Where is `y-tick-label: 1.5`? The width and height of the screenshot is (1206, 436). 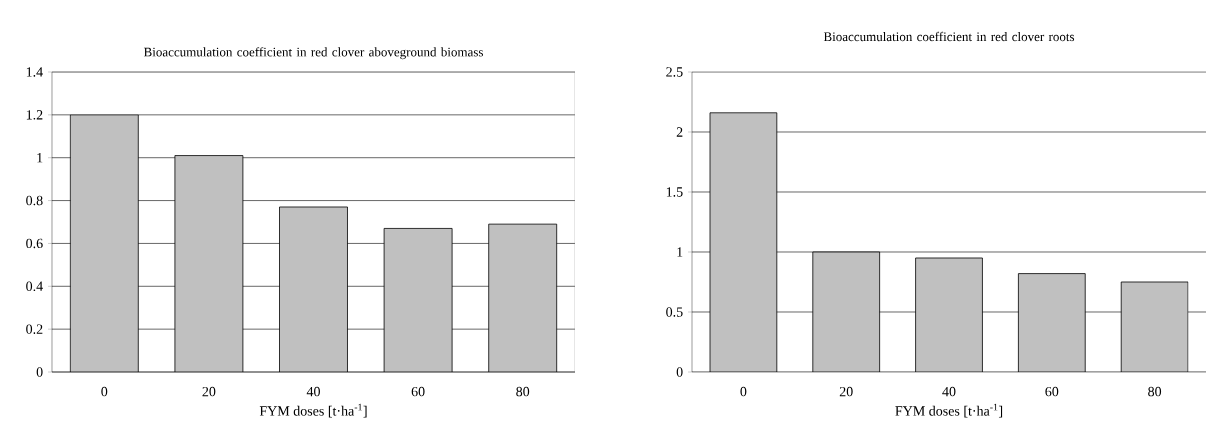
y-tick-label: 1.5 is located at coordinates (674, 192).